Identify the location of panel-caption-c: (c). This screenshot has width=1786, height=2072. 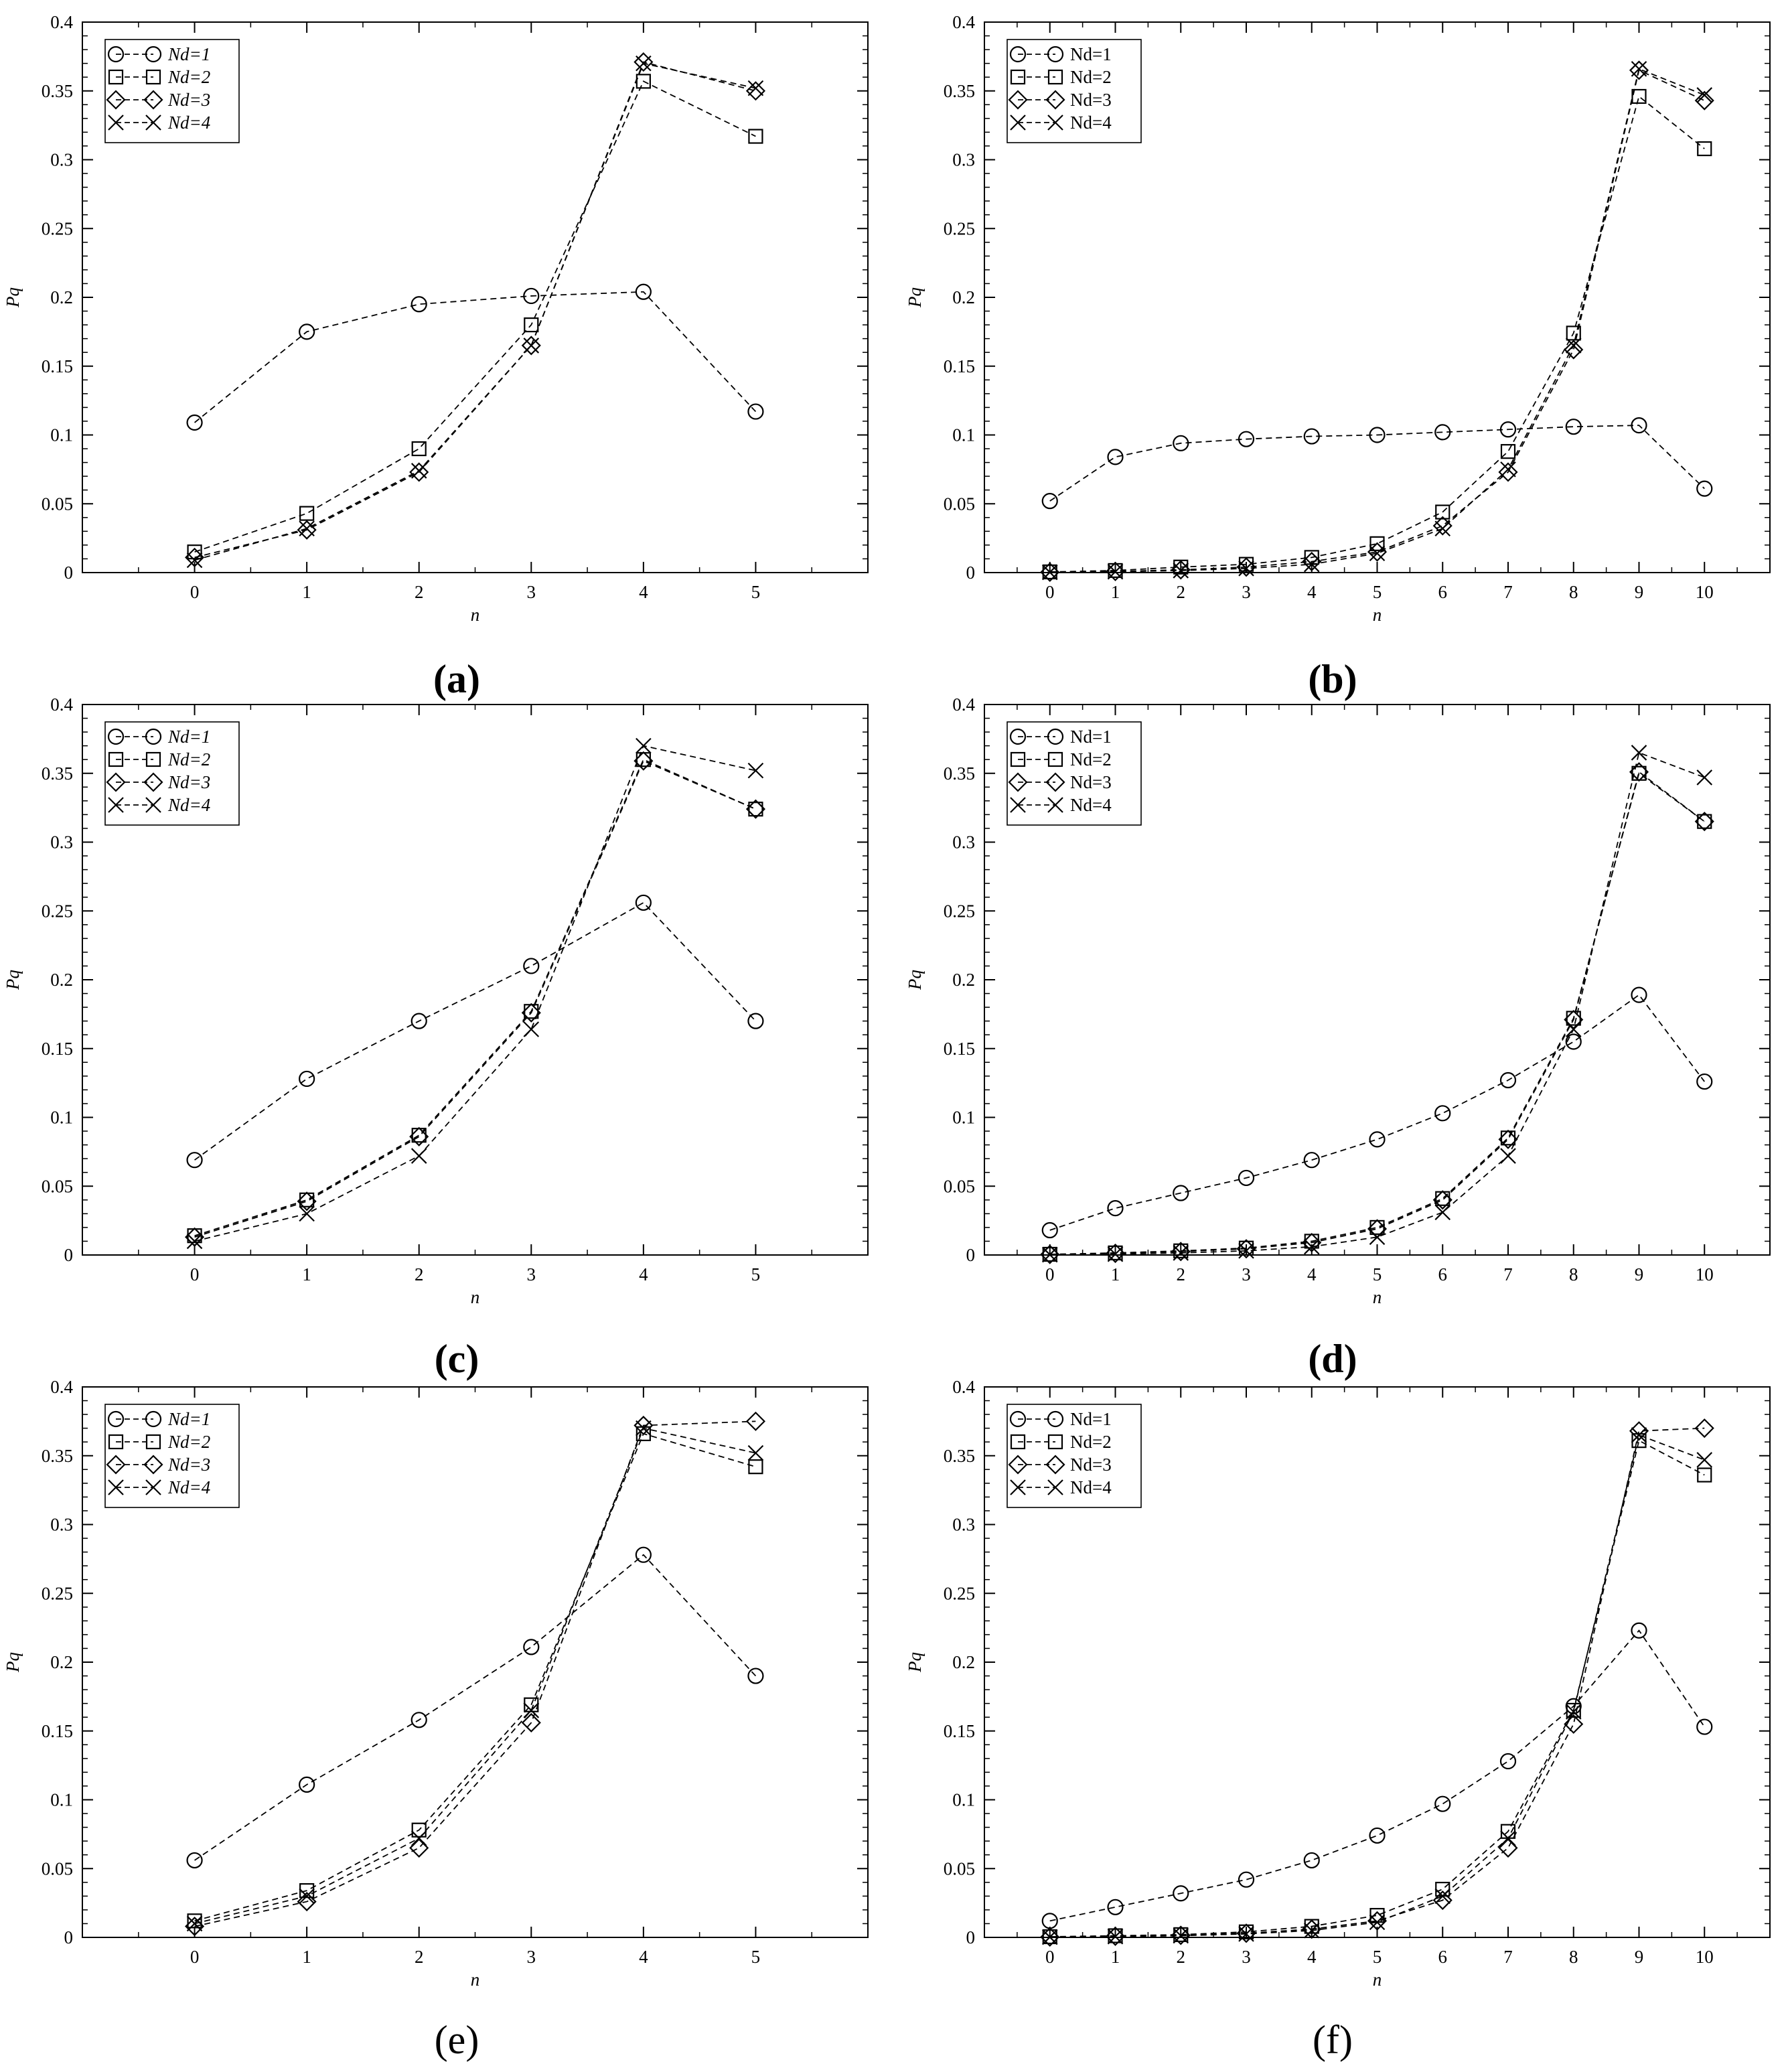
(456, 1359).